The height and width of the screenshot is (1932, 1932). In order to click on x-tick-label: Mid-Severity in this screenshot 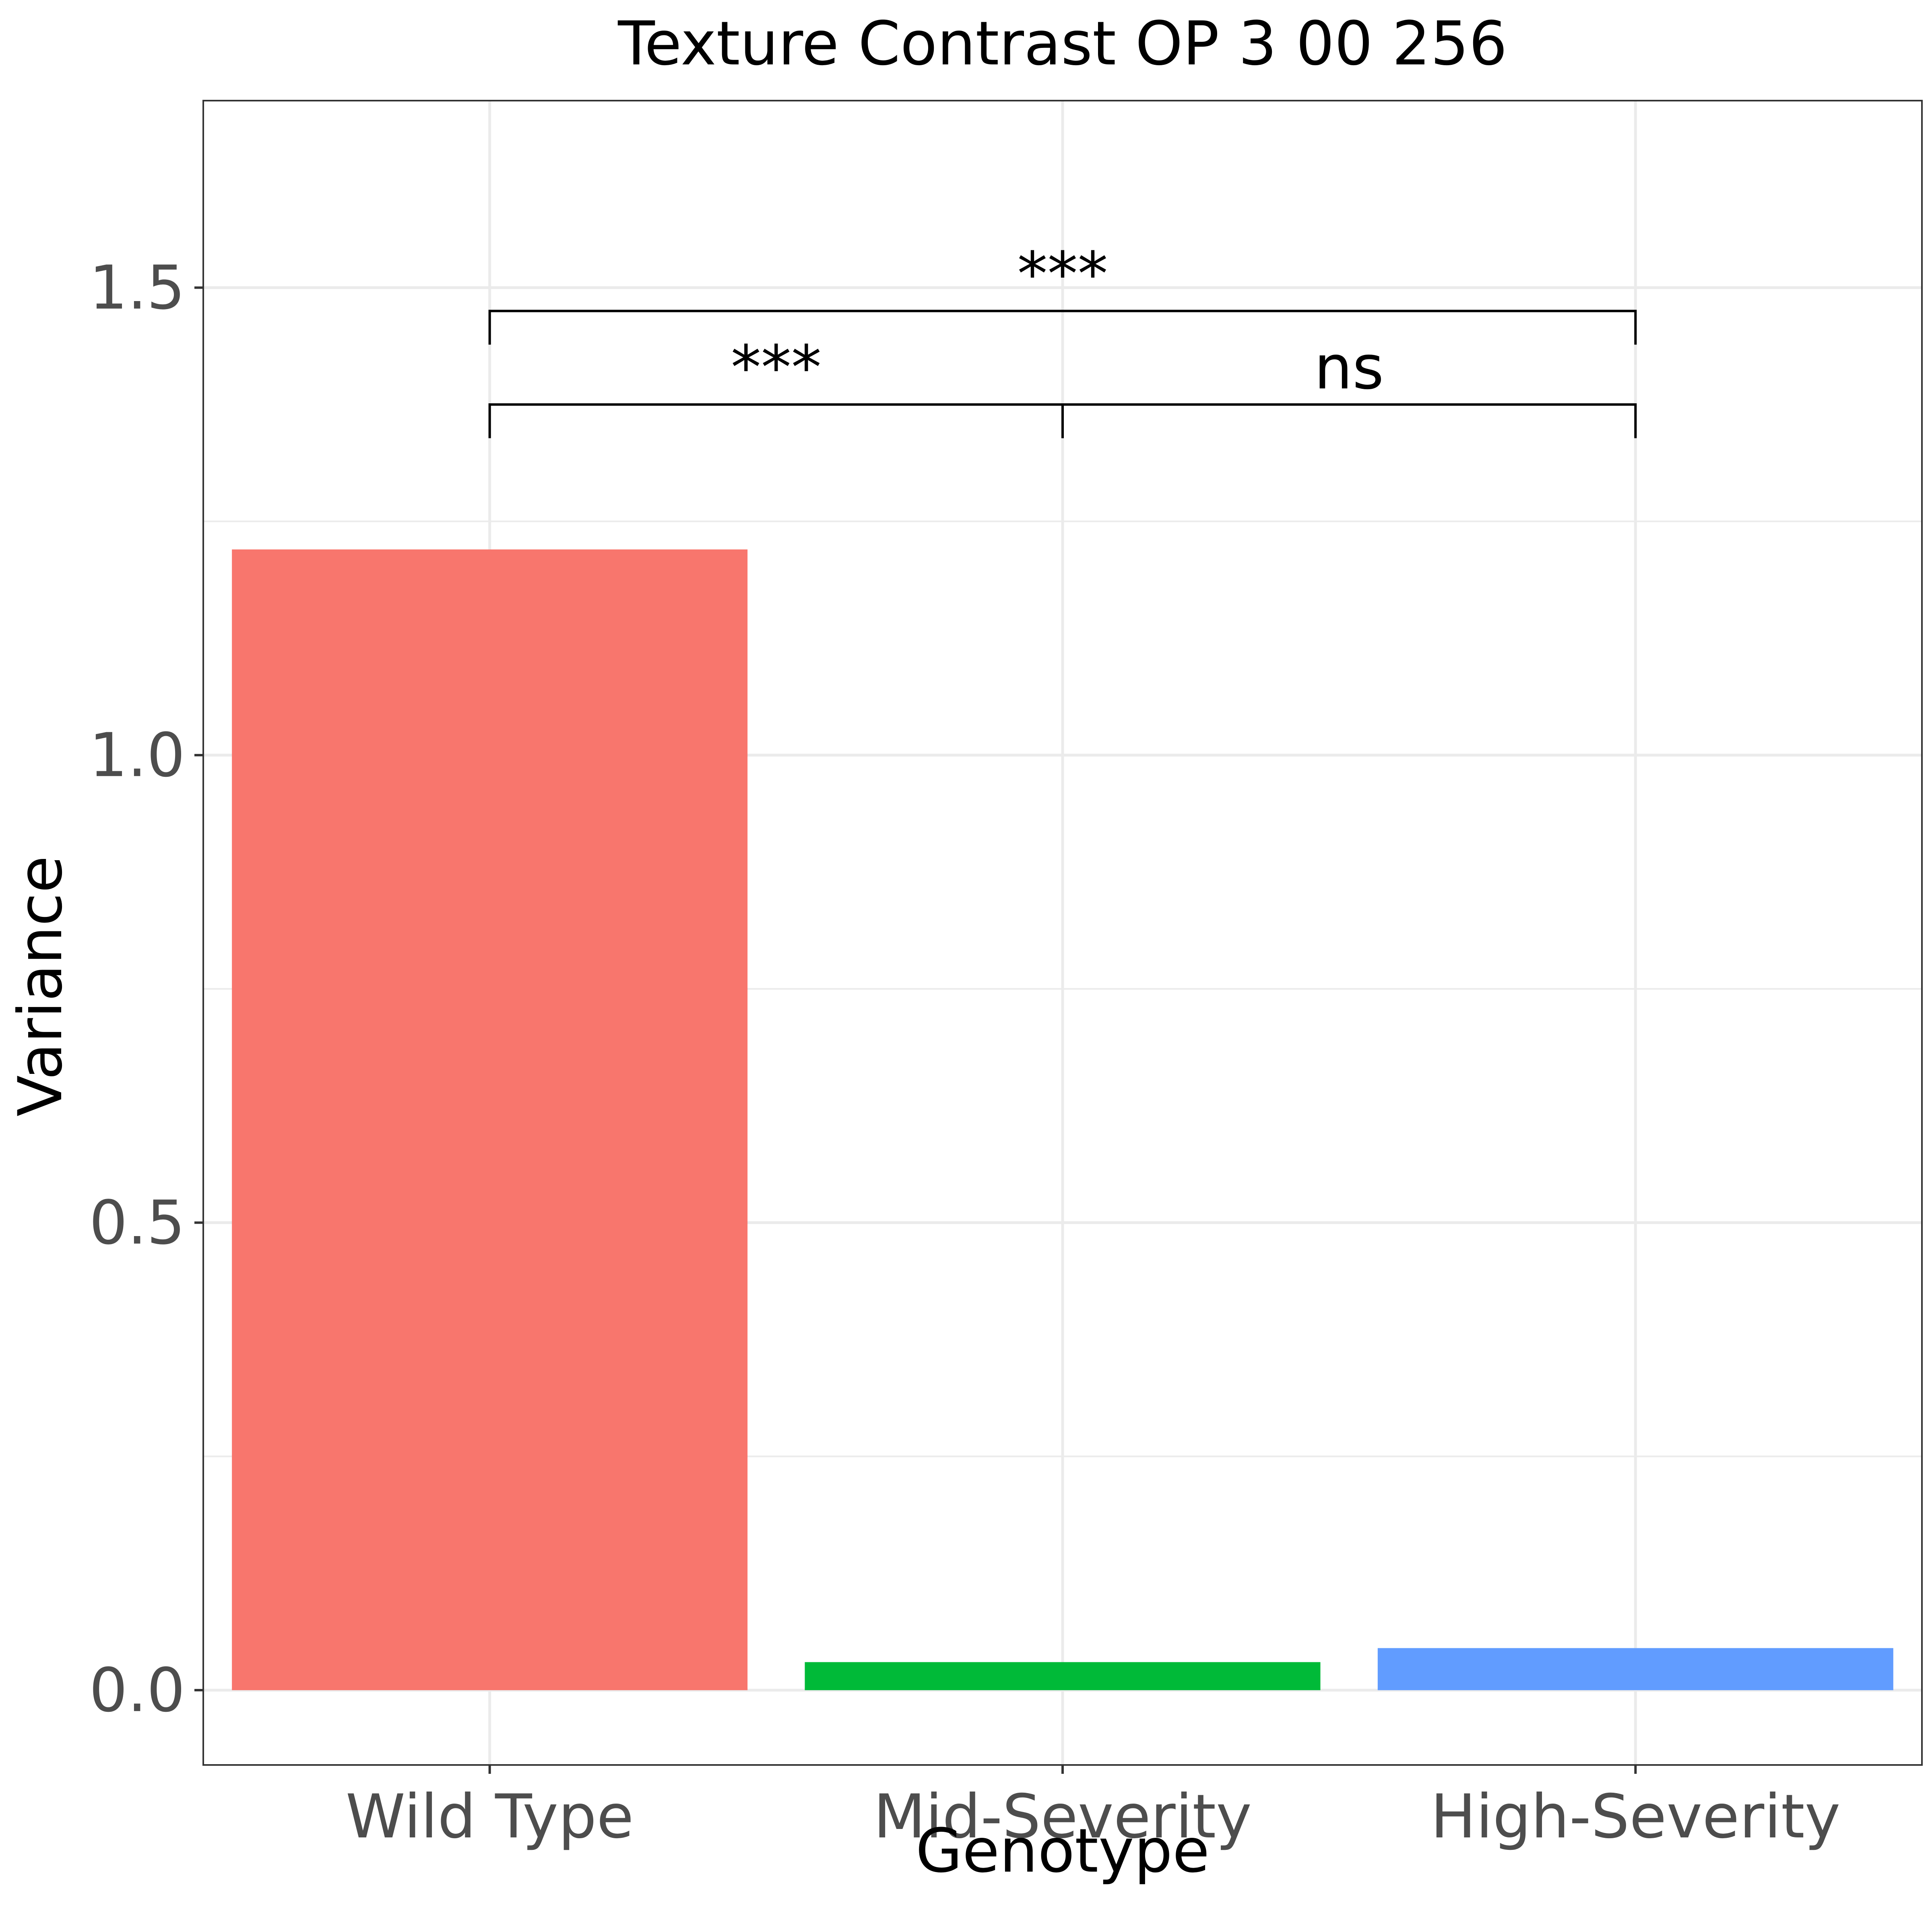, I will do `click(1062, 1817)`.